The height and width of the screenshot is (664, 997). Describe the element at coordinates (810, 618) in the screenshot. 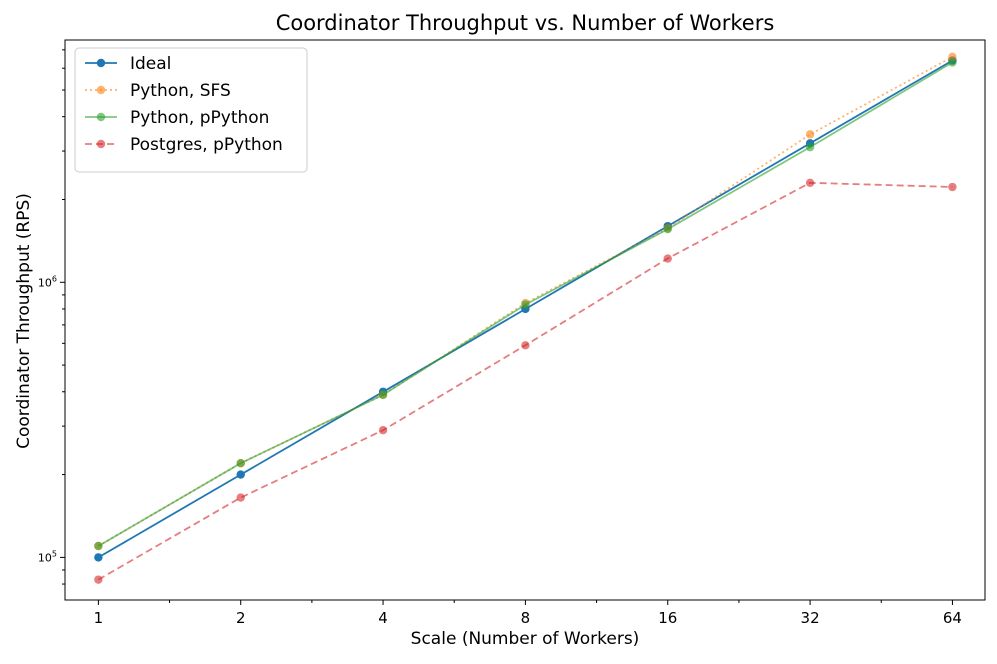

I see `x-tick-label: 32` at that location.